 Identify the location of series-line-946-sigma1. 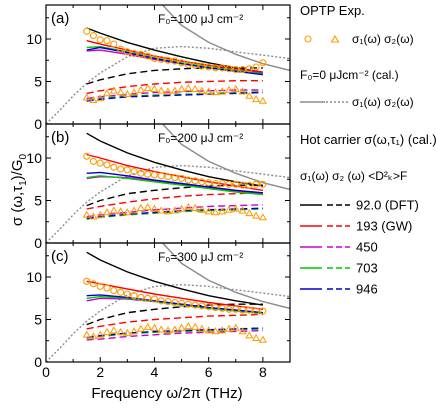
(174, 182).